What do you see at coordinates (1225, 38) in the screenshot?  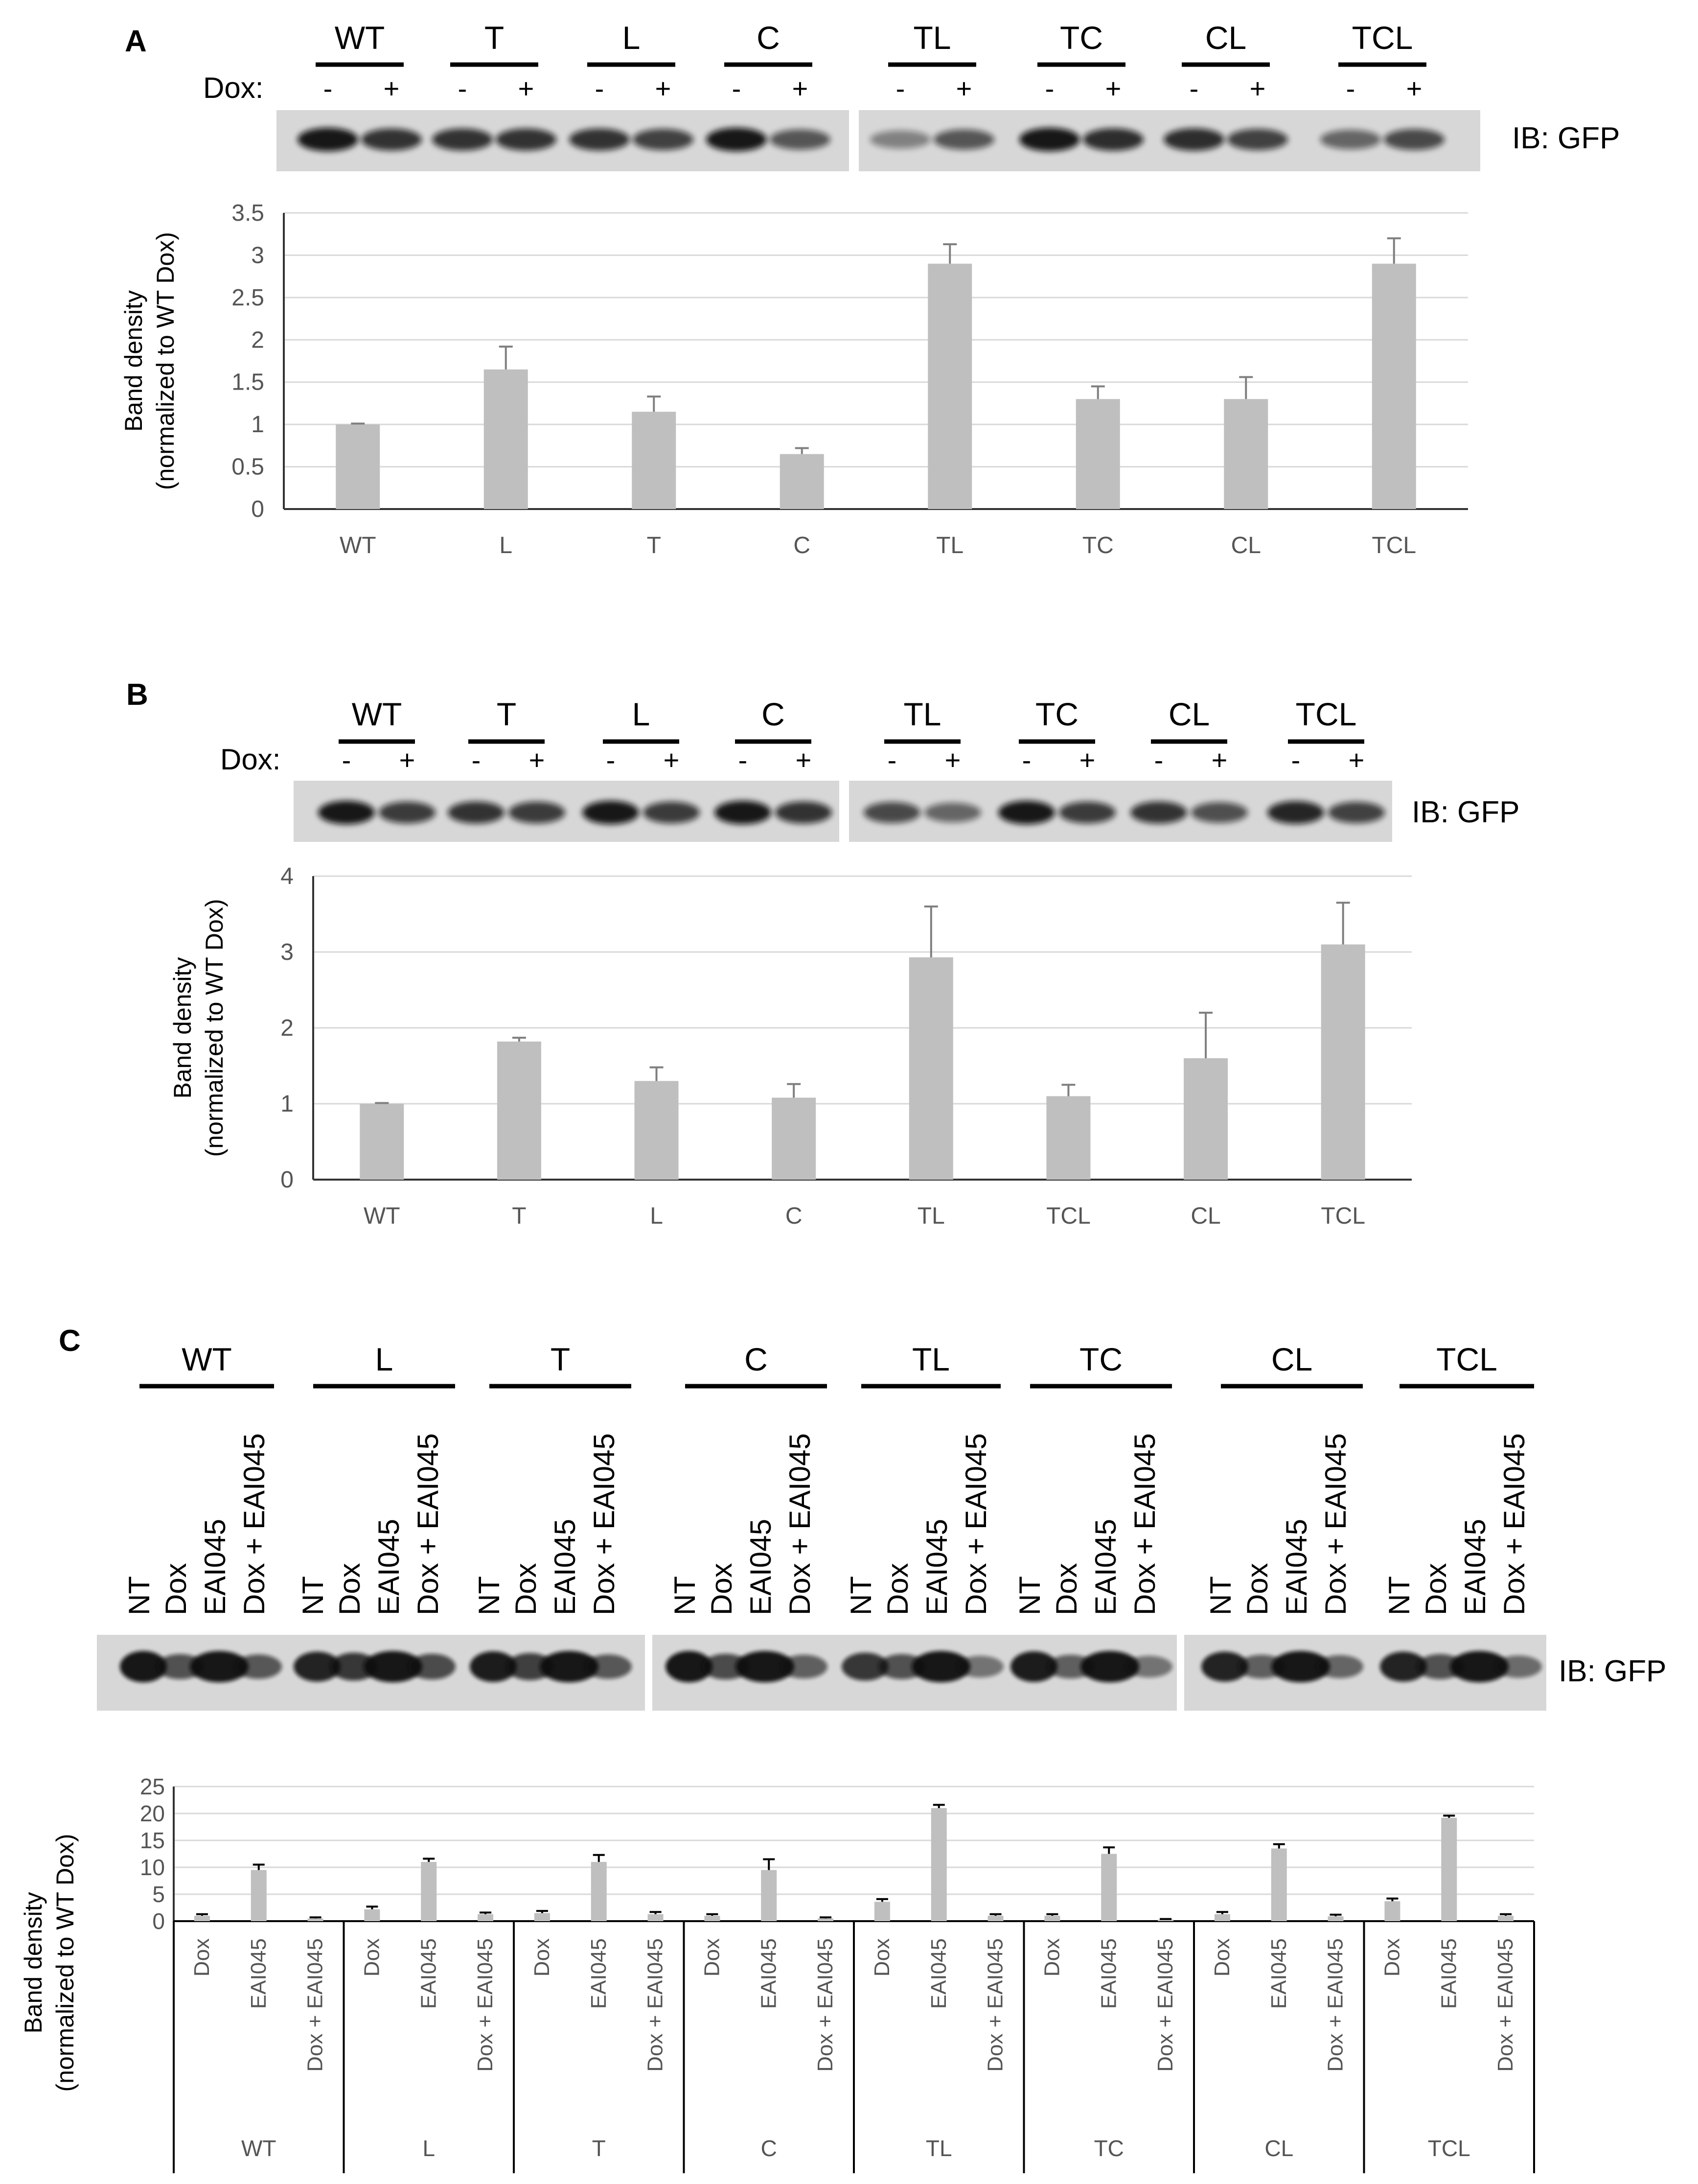 I see `group-label: CL` at bounding box center [1225, 38].